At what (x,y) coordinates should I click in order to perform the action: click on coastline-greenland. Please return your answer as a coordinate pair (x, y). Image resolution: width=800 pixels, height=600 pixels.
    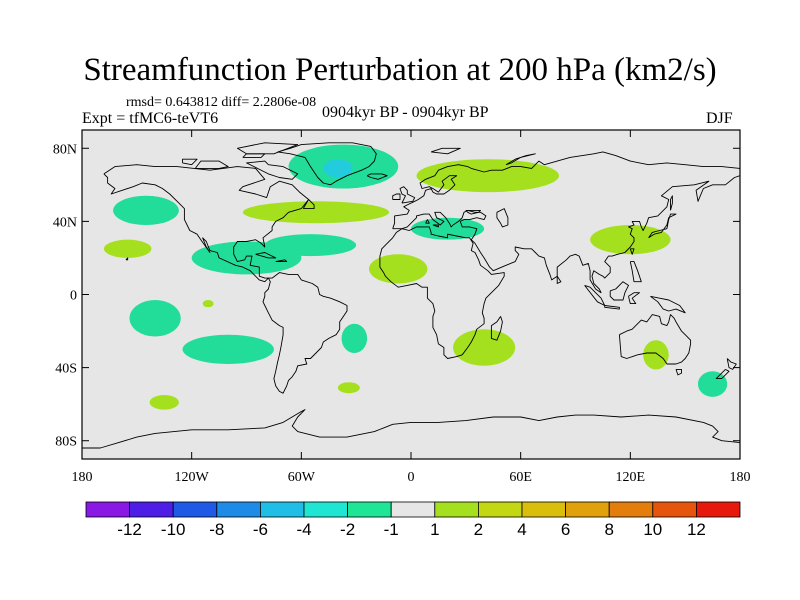
    Looking at the image, I should click on (327, 164).